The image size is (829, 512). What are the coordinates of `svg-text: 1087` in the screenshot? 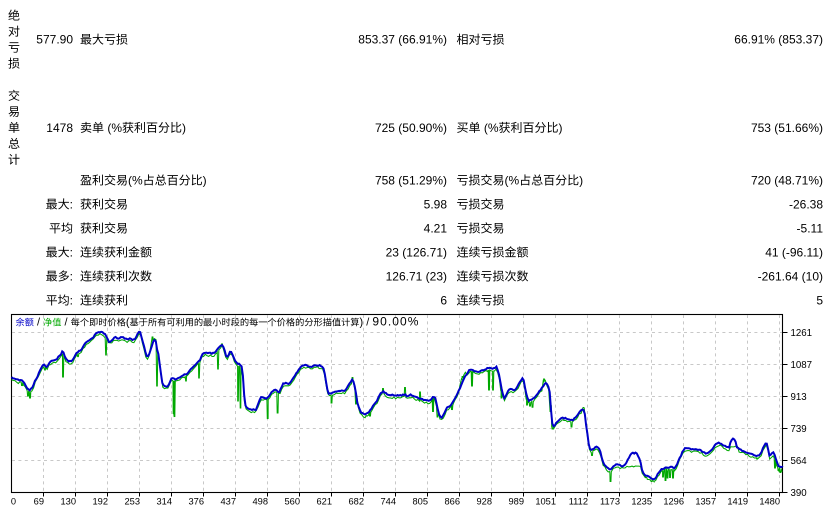 It's located at (802, 365).